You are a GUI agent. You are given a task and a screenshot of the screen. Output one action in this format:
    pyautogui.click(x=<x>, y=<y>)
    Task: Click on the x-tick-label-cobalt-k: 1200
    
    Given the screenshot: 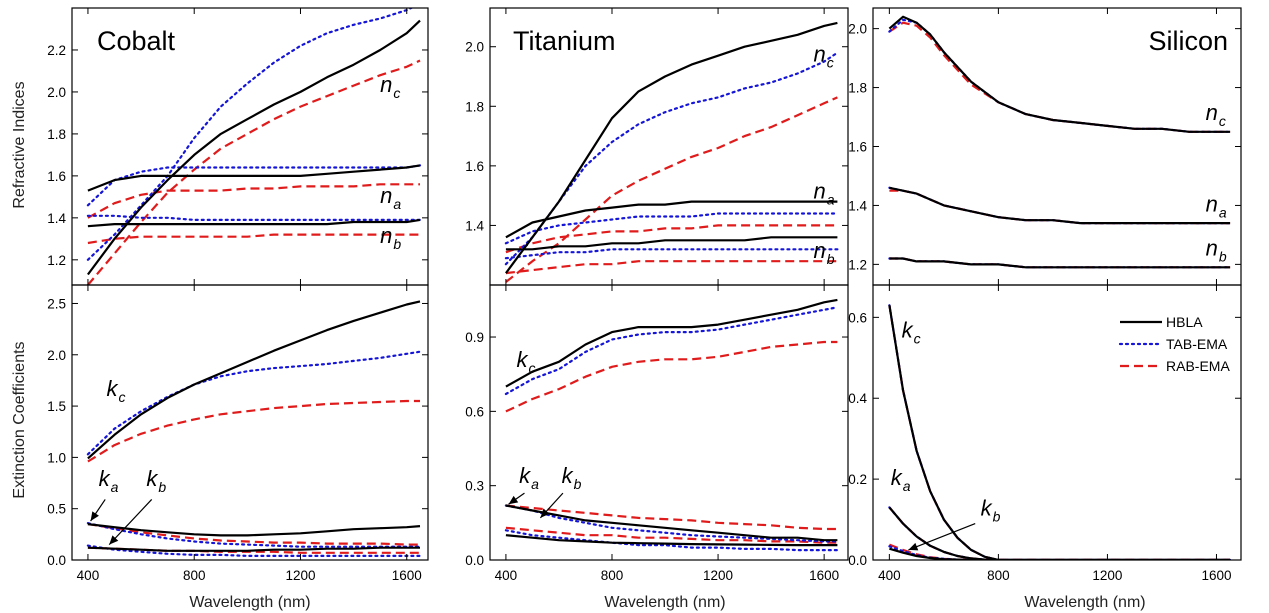 What is the action you would take?
    pyautogui.click(x=300, y=575)
    